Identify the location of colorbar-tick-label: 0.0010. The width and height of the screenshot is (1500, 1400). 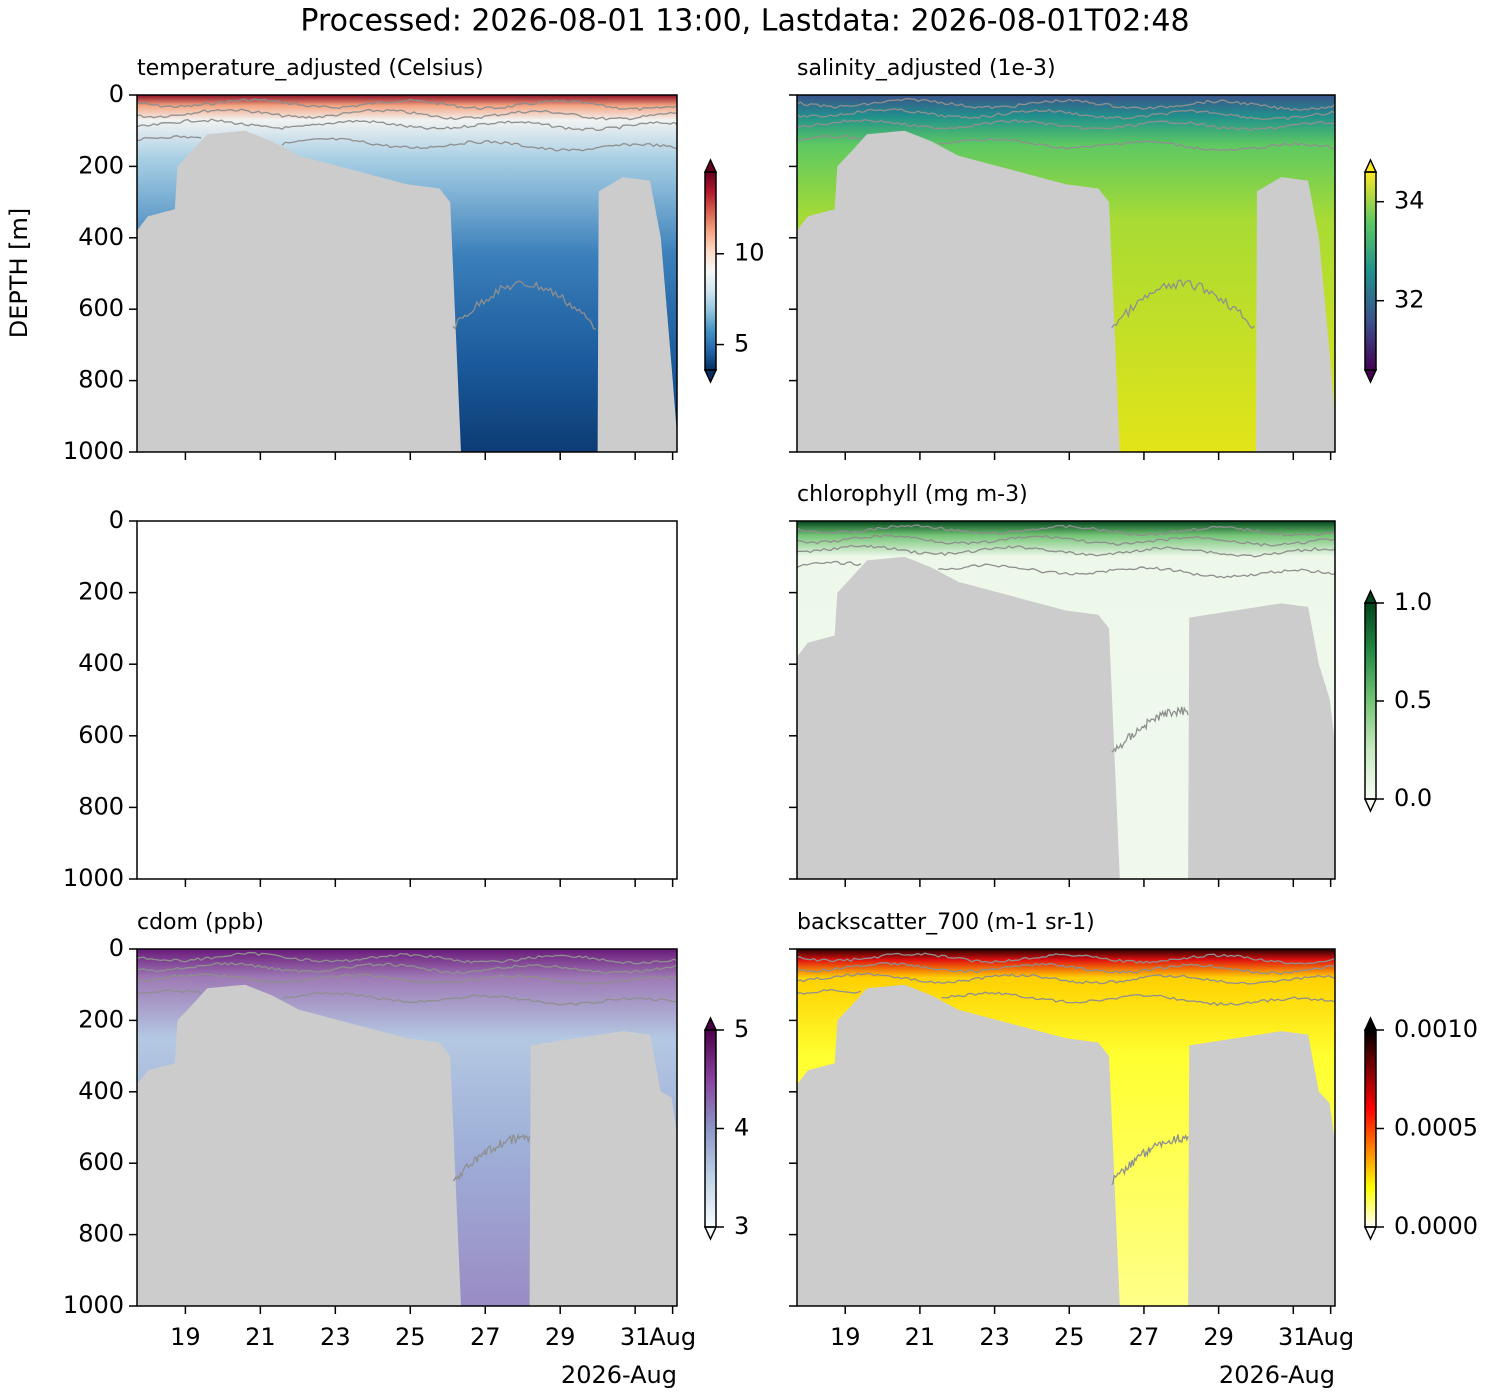
(1436, 1029).